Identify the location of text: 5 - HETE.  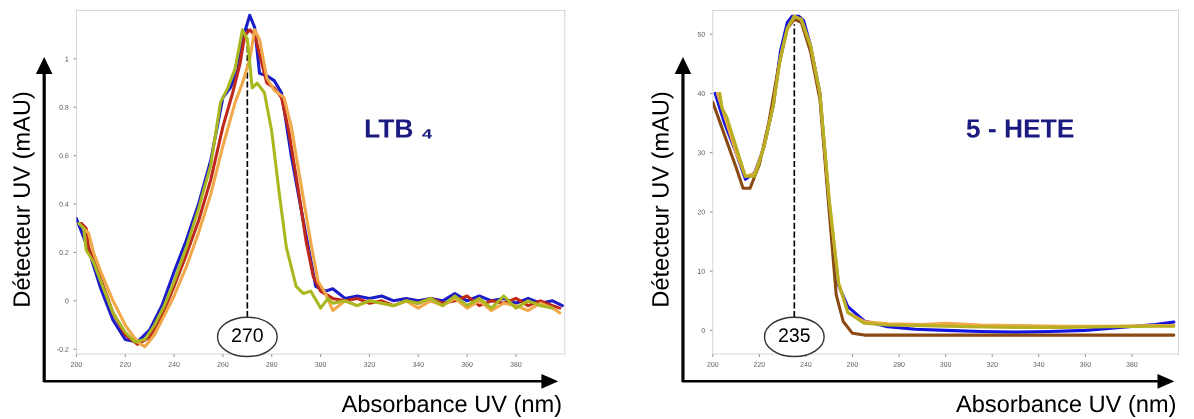
(1020, 128).